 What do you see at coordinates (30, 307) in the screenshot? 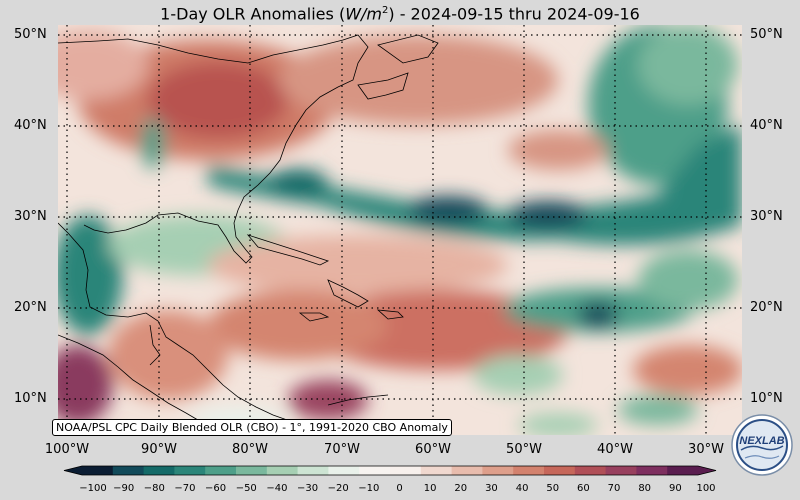
I see `lat-label-left: 20°N` at bounding box center [30, 307].